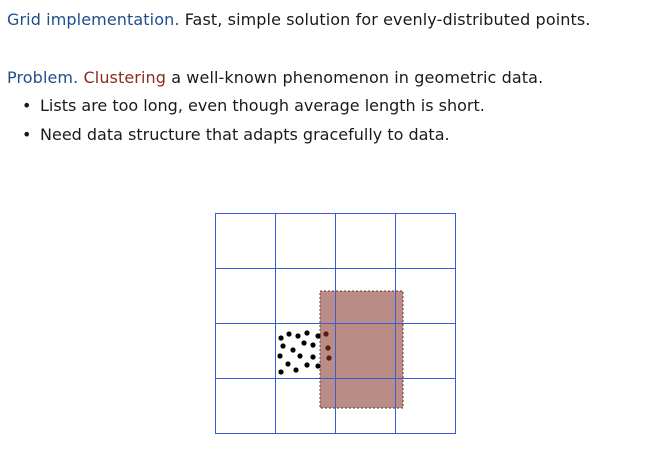  I want to click on points-inside-cell, so click(327, 346).